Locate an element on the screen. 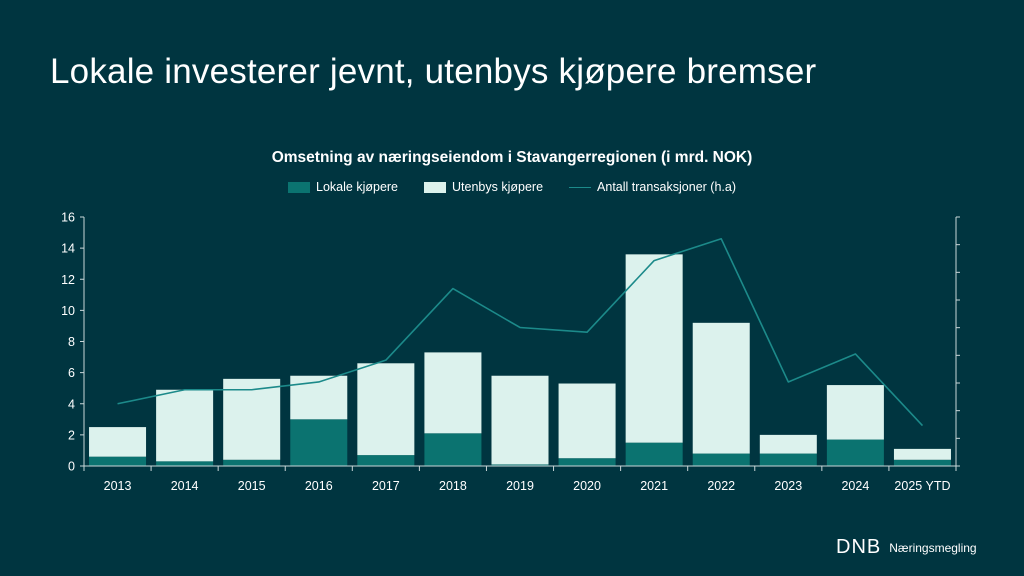  x-tick-label: 2023 is located at coordinates (788, 486).